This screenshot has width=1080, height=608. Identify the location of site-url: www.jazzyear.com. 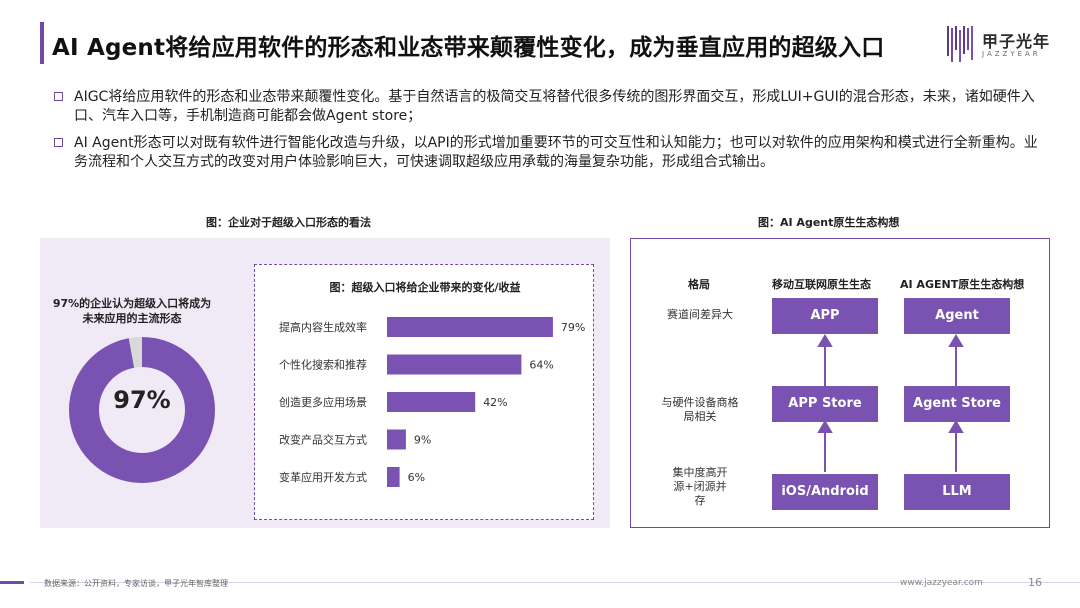
(941, 583).